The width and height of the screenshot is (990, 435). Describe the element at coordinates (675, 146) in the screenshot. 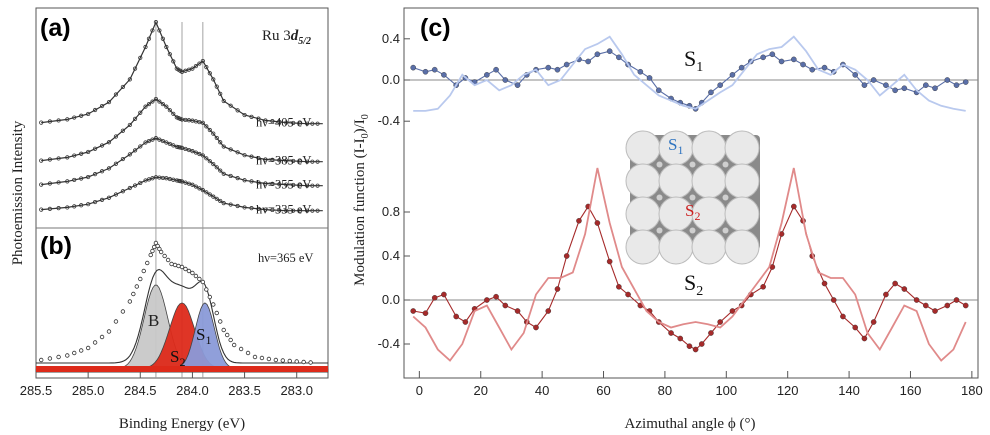

I see `model-label-S1: S1` at that location.